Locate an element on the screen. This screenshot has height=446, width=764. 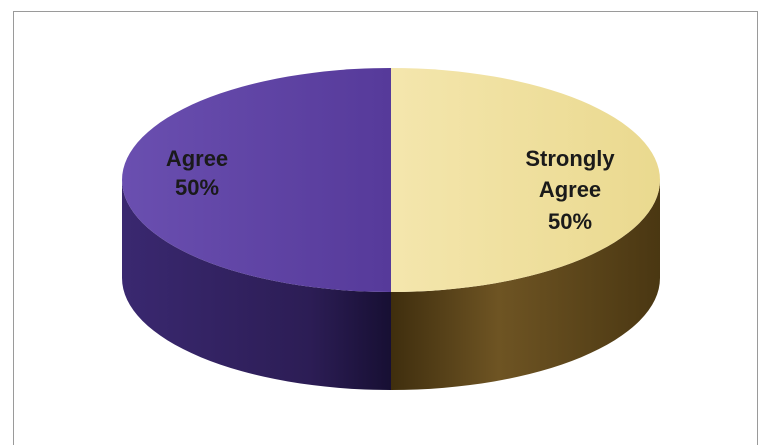
label-agree-percent: 50% is located at coordinates (197, 187).